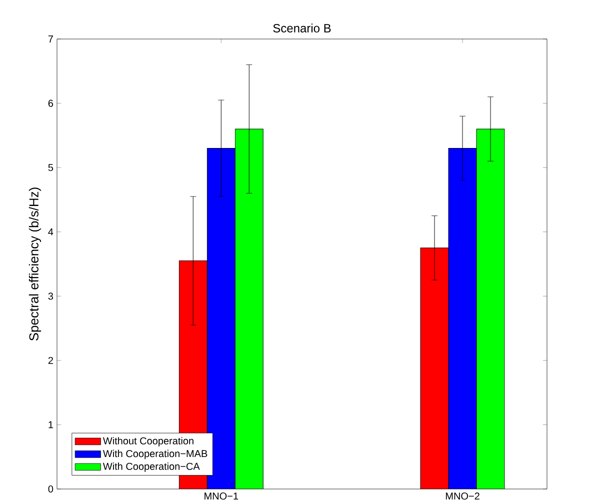 This screenshot has height=504, width=608. Describe the element at coordinates (148, 441) in the screenshot. I see `legend-label: Without Cooperation` at that location.